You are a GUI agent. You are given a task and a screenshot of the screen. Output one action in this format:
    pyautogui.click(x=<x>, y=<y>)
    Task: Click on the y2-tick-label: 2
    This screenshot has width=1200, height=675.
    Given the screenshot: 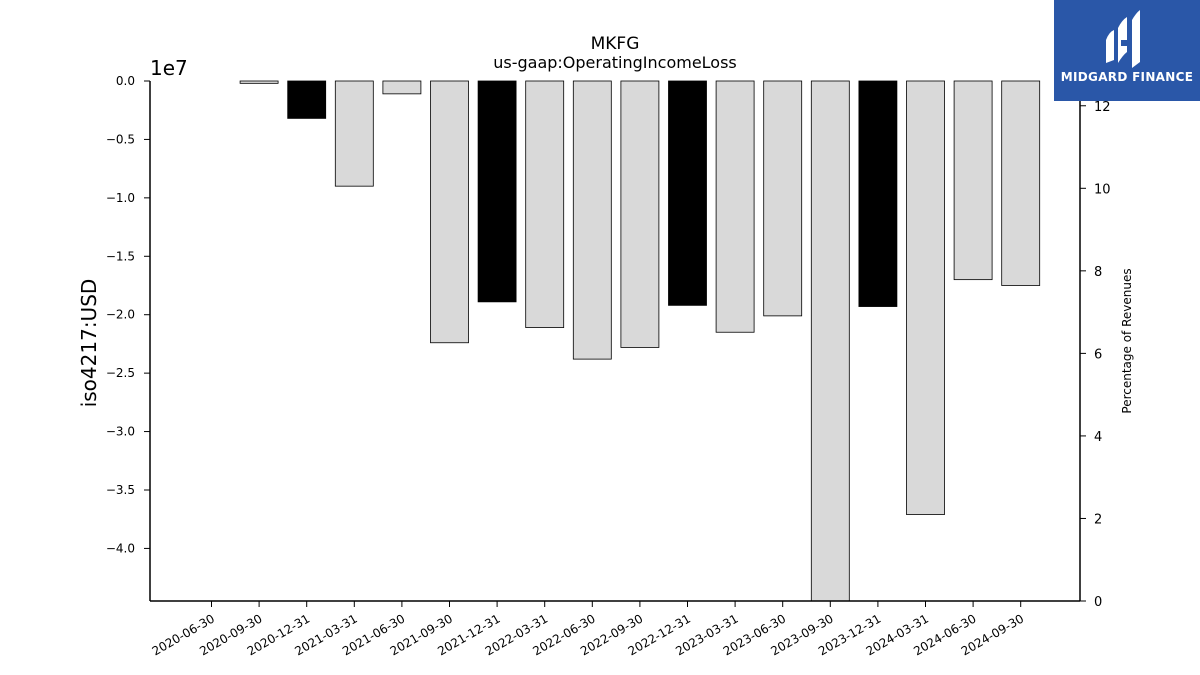 What is the action you would take?
    pyautogui.click(x=1098, y=519)
    